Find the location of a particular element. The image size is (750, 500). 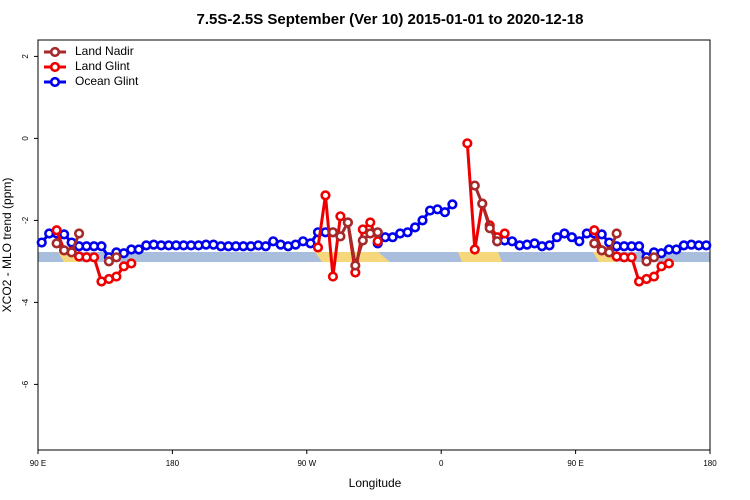

legend-label: Ocean Glint is located at coordinates (107, 81).